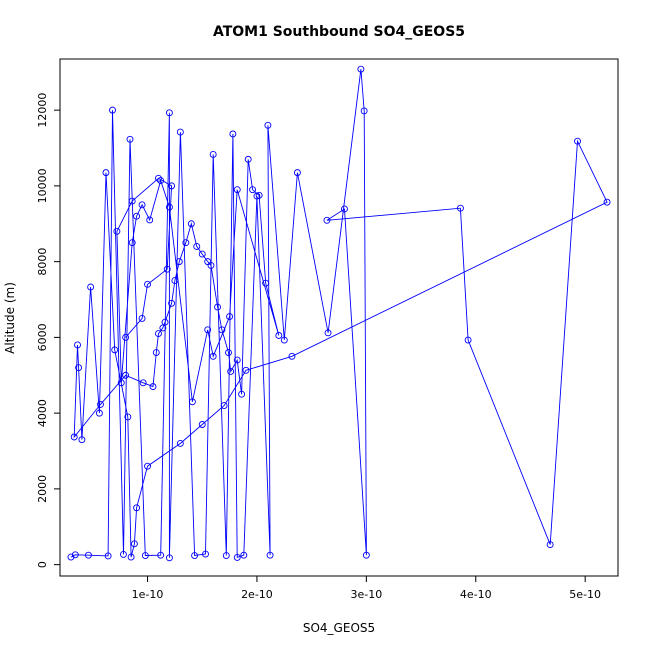 Image resolution: width=650 pixels, height=654 pixels. What do you see at coordinates (42, 262) in the screenshot?
I see `y-tick-label: 8000` at bounding box center [42, 262].